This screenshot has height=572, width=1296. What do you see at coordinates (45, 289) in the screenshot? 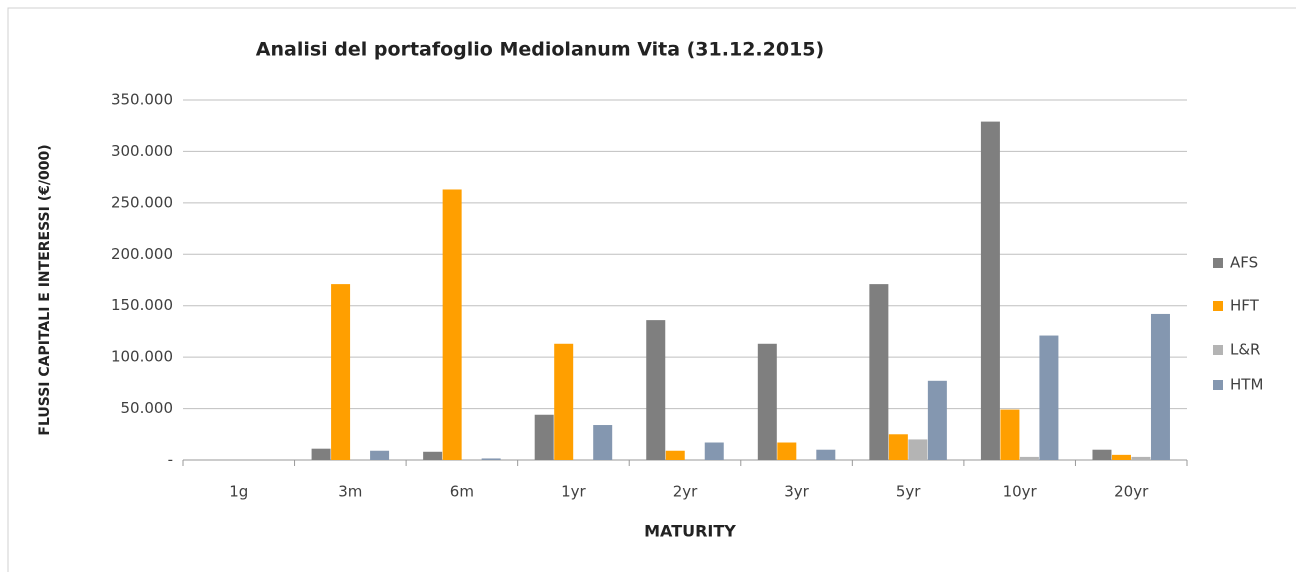
I see `y-axis-label: FLUSSI CAPITALI E INTERESSI (€/000)` at bounding box center [45, 289].